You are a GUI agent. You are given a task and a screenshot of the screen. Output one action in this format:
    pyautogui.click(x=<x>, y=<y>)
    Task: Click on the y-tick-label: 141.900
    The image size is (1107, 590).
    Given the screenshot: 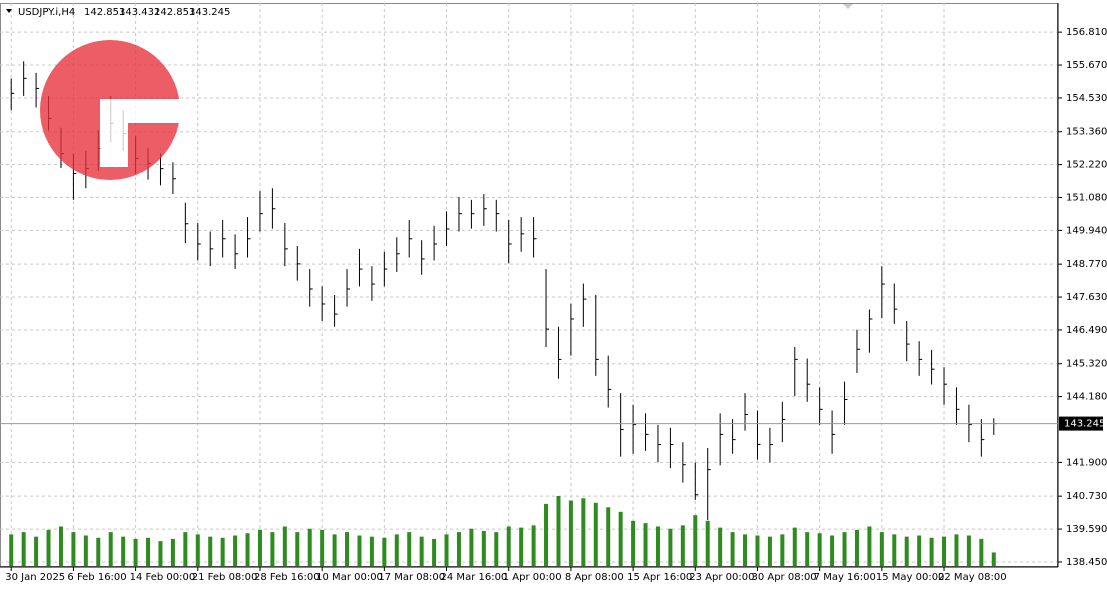 What is the action you would take?
    pyautogui.click(x=1086, y=462)
    